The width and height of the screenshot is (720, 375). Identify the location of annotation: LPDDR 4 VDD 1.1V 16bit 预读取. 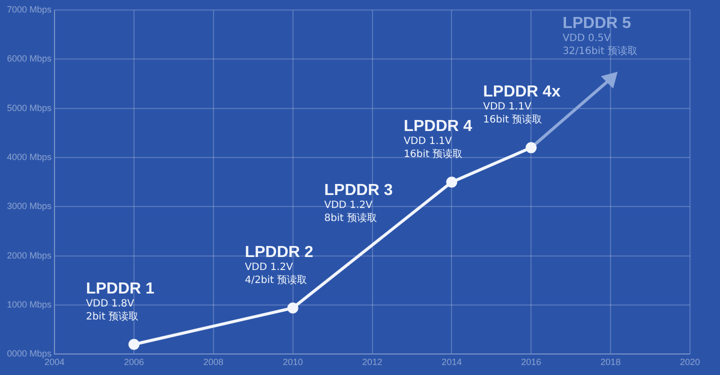
(438, 139).